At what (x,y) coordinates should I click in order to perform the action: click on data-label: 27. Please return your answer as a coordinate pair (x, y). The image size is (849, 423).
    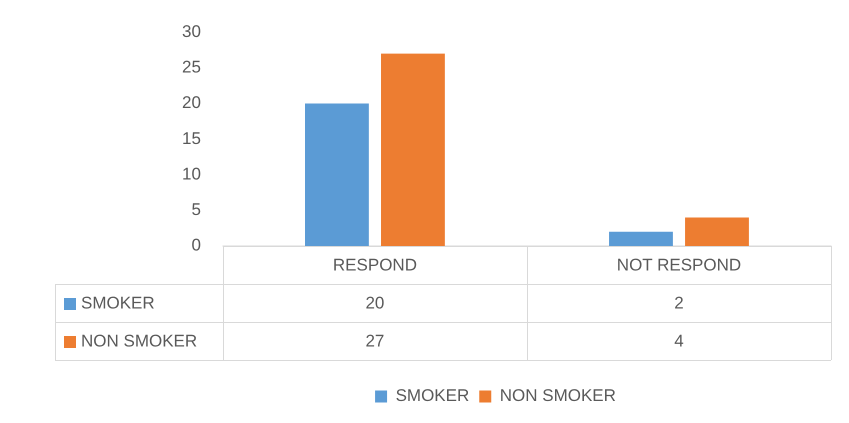
    Looking at the image, I should click on (374, 341).